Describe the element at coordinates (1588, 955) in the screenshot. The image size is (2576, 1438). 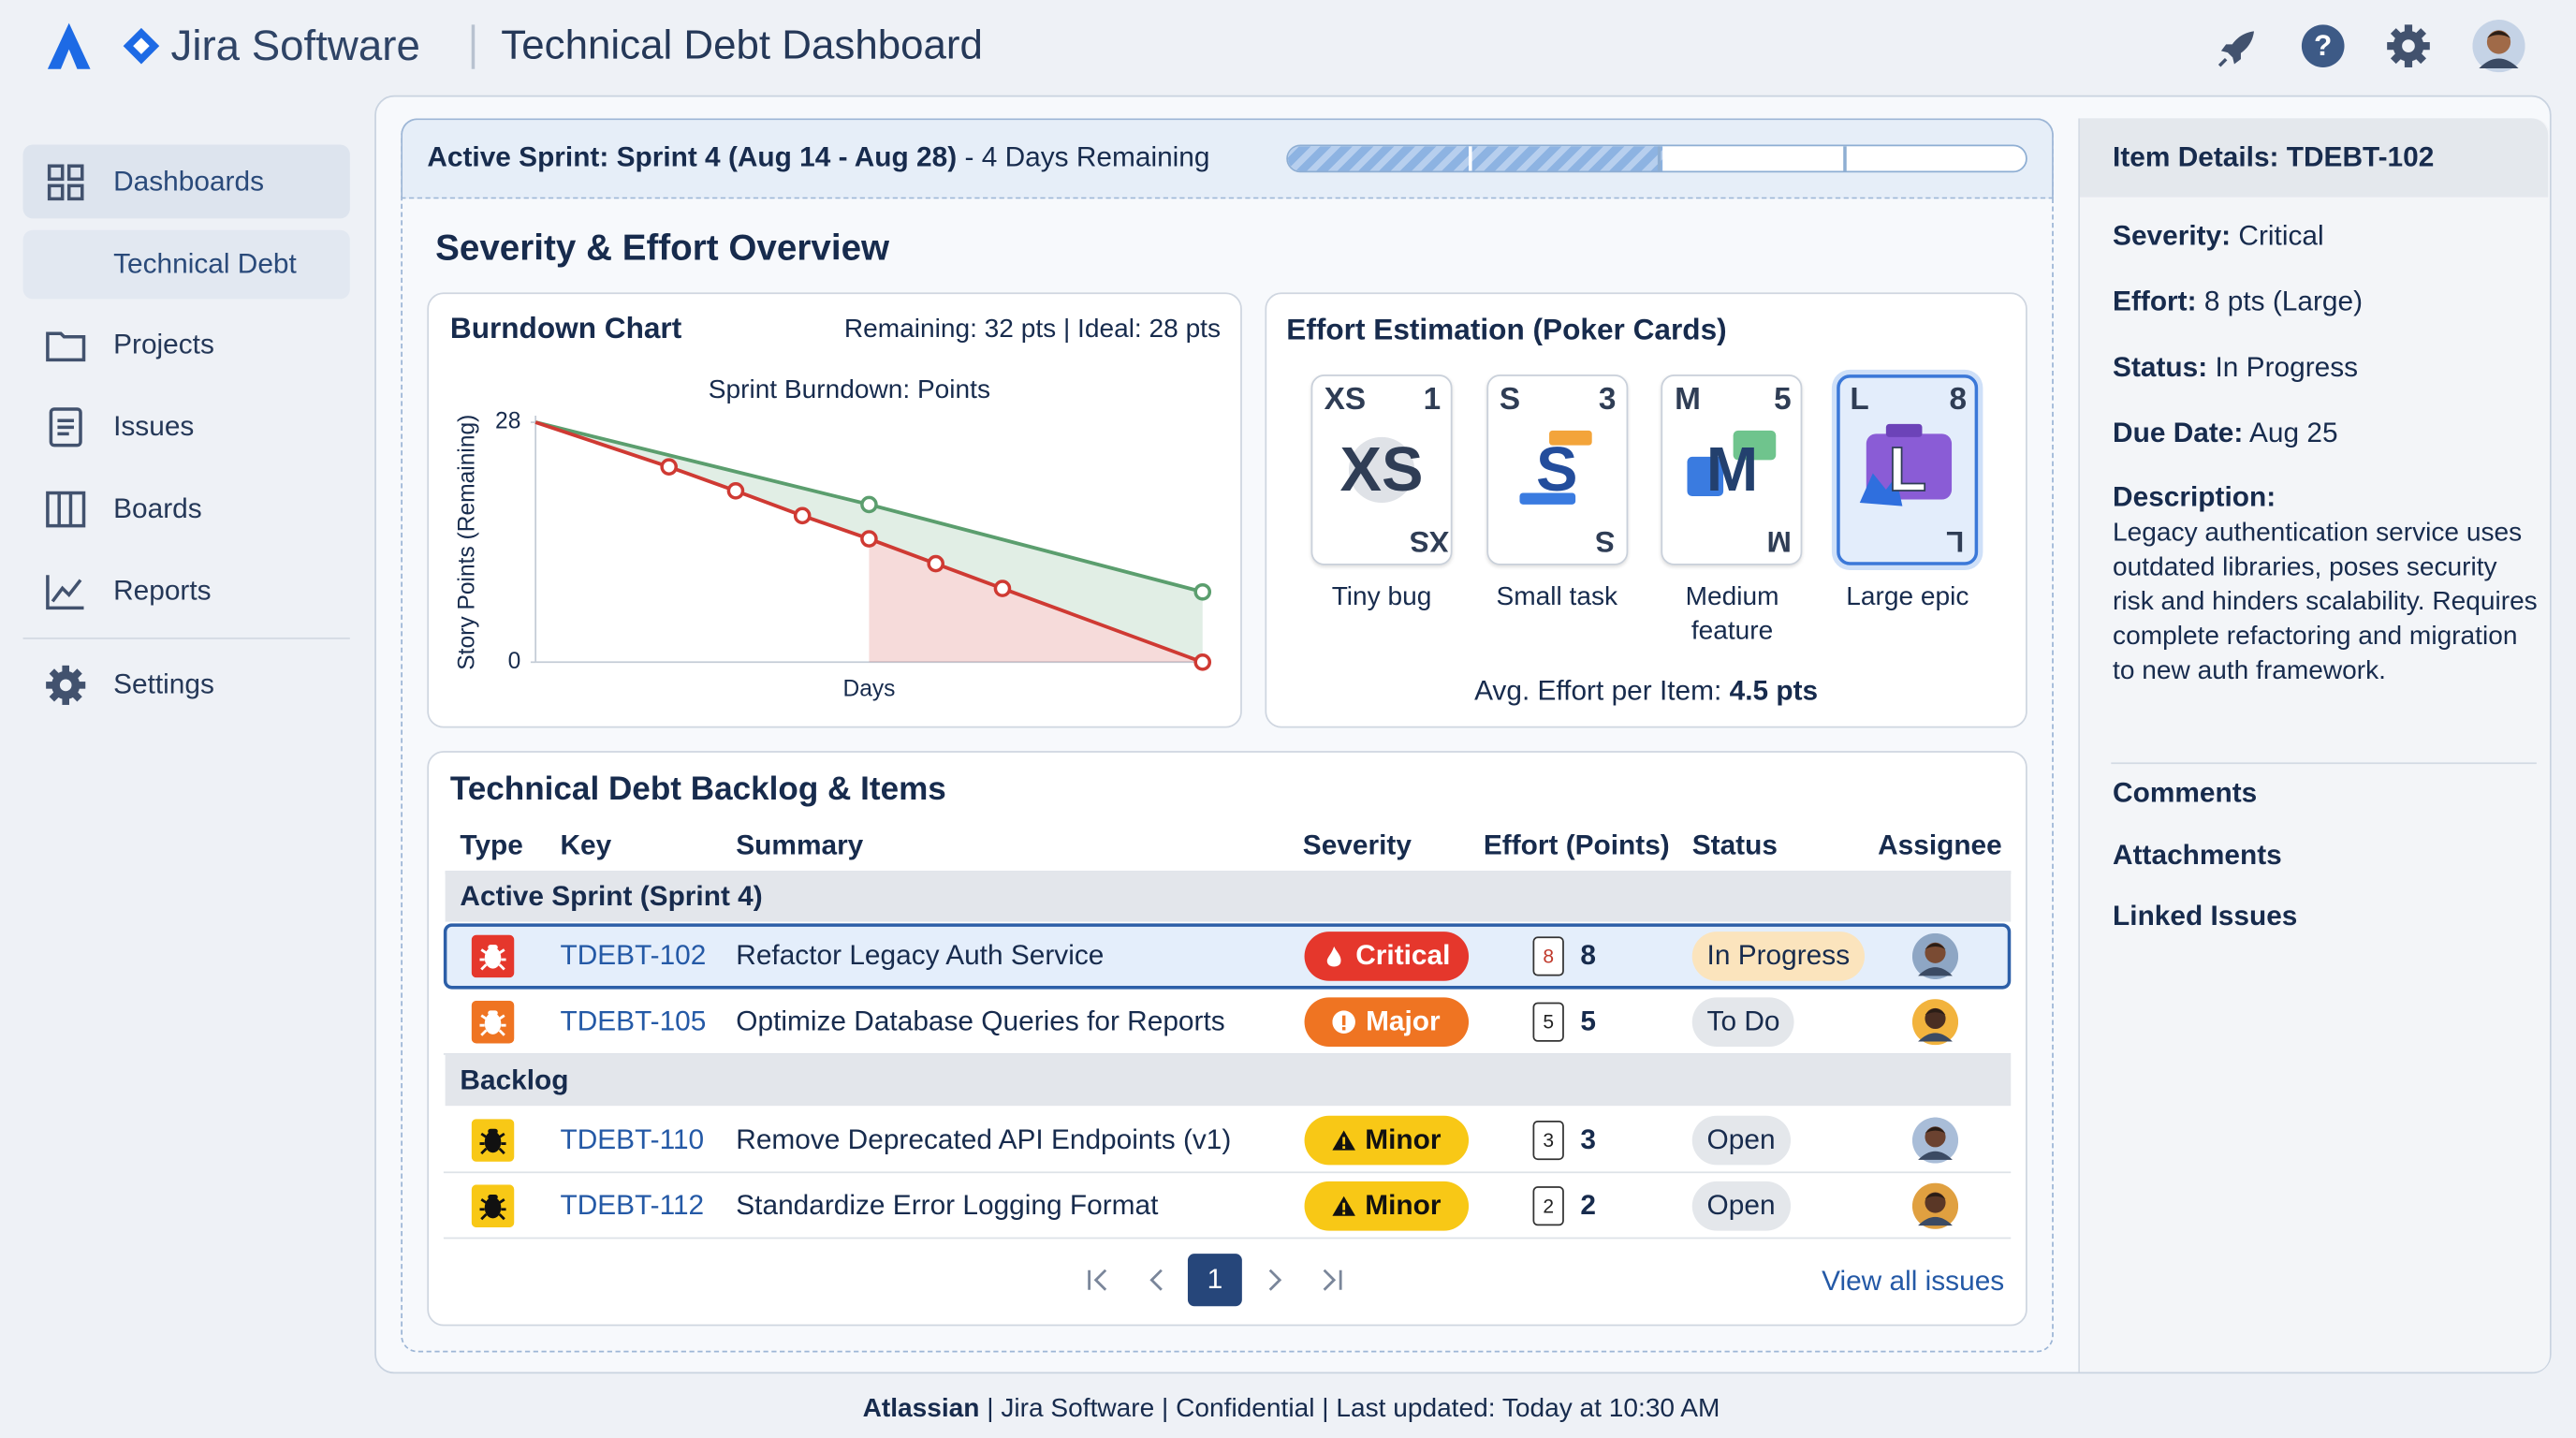
I see `effort-value: 8` at that location.